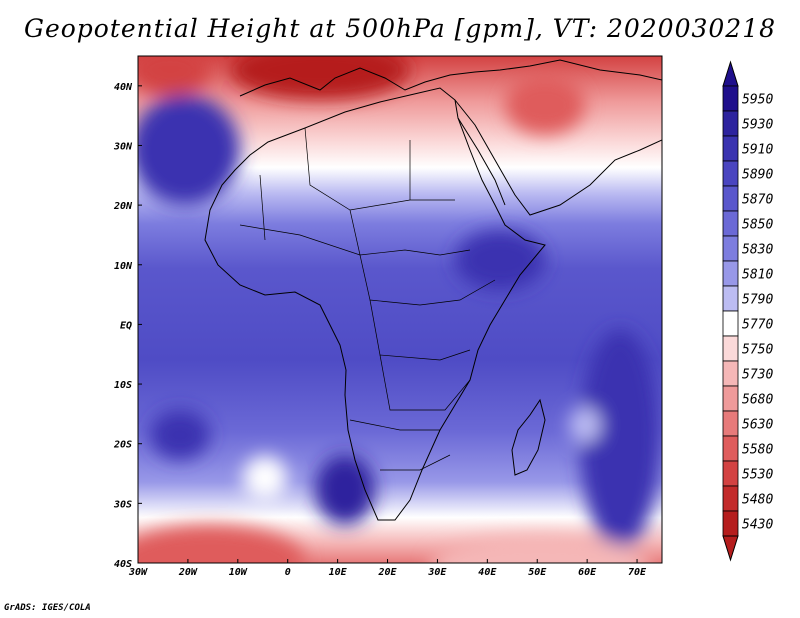  What do you see at coordinates (757, 350) in the screenshot?
I see `colorbar-level-label: 5750` at bounding box center [757, 350].